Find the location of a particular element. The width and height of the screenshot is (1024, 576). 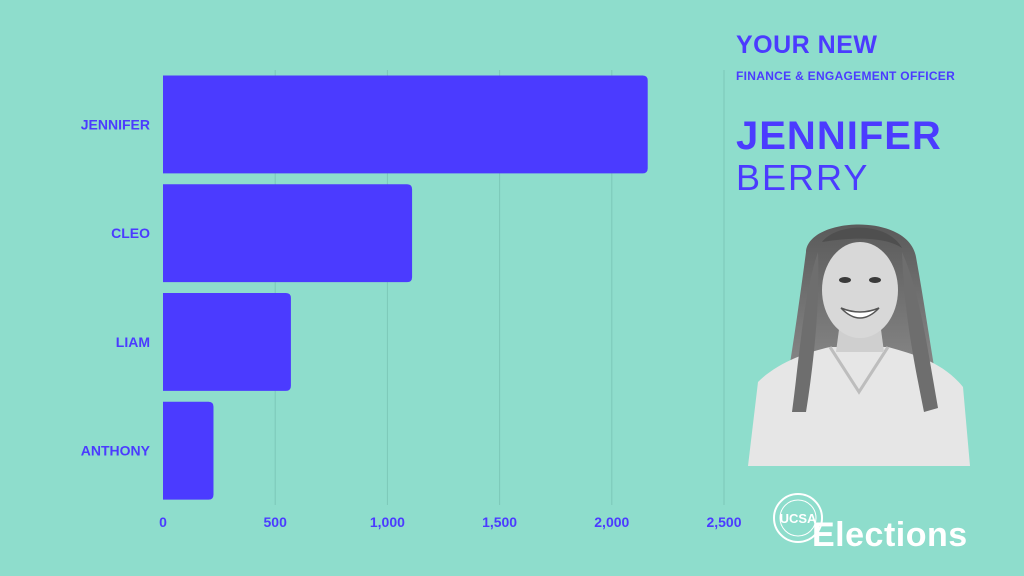

category-labels: JENNIFER CLEO LIAM ANTHONY is located at coordinates (116, 287).